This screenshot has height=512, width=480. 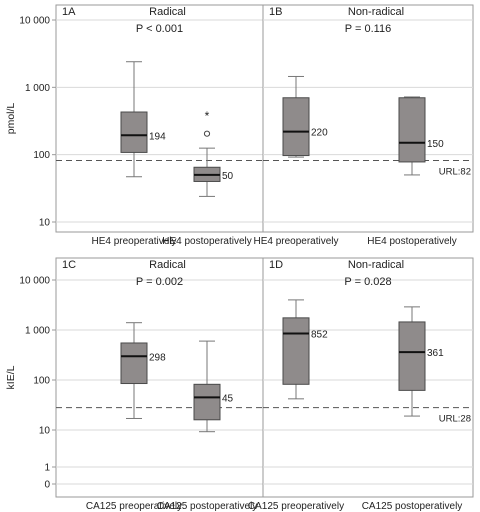 I want to click on median-value-label: 45, so click(x=228, y=398).